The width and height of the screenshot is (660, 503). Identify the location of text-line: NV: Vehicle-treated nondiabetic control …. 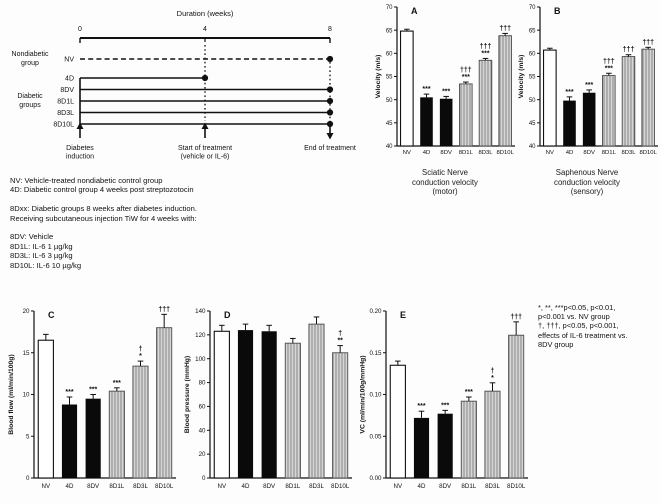
(86, 180).